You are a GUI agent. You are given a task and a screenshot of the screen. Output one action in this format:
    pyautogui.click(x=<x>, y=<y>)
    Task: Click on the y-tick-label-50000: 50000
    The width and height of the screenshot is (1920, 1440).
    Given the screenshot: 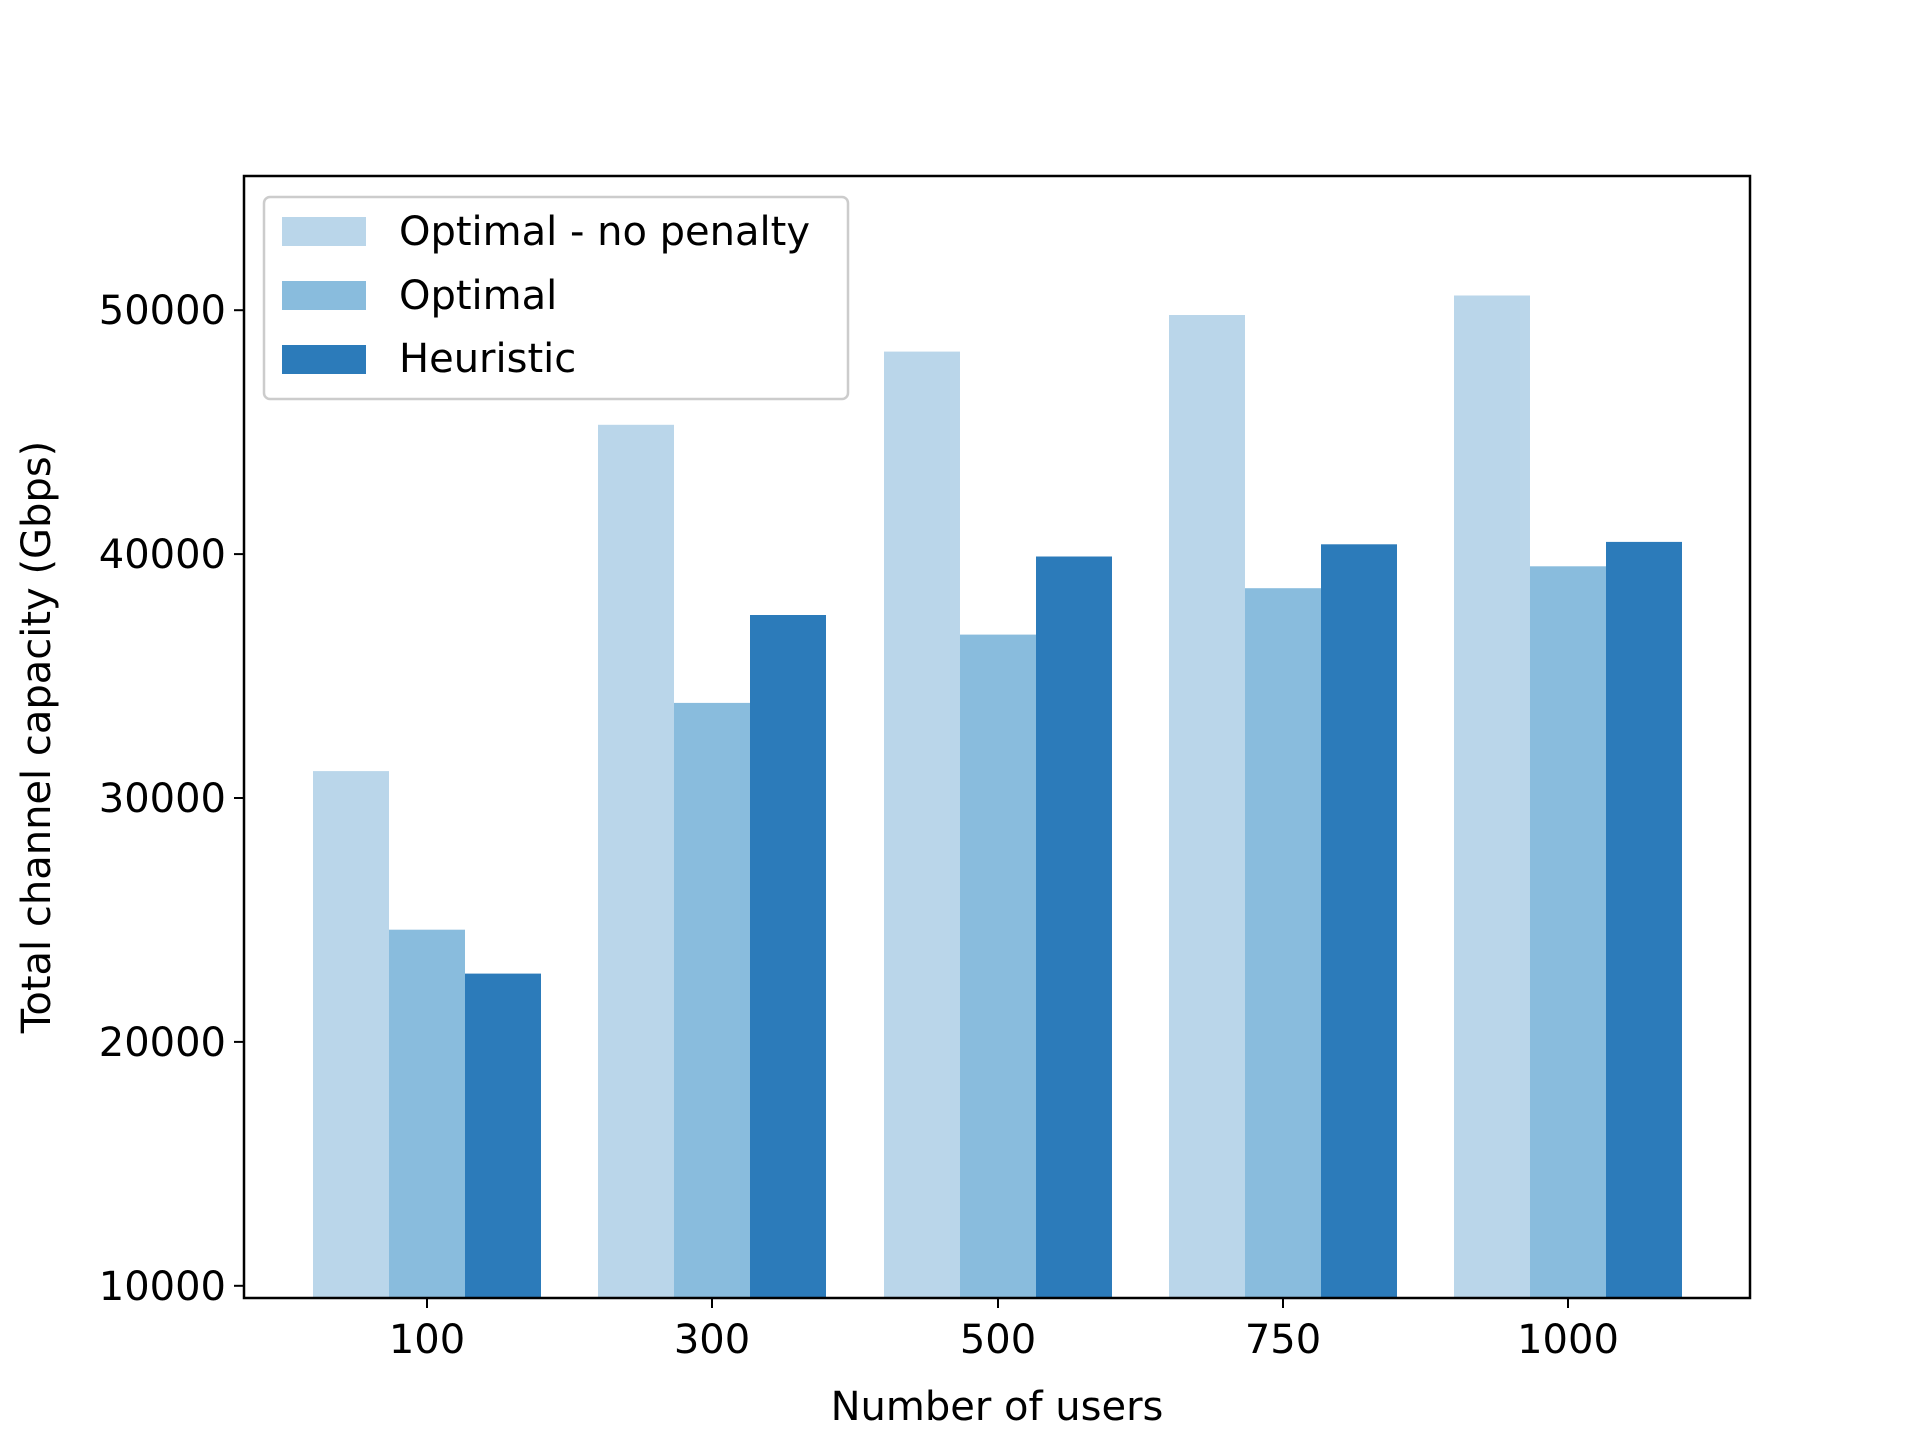 What is the action you would take?
    pyautogui.click(x=162, y=311)
    